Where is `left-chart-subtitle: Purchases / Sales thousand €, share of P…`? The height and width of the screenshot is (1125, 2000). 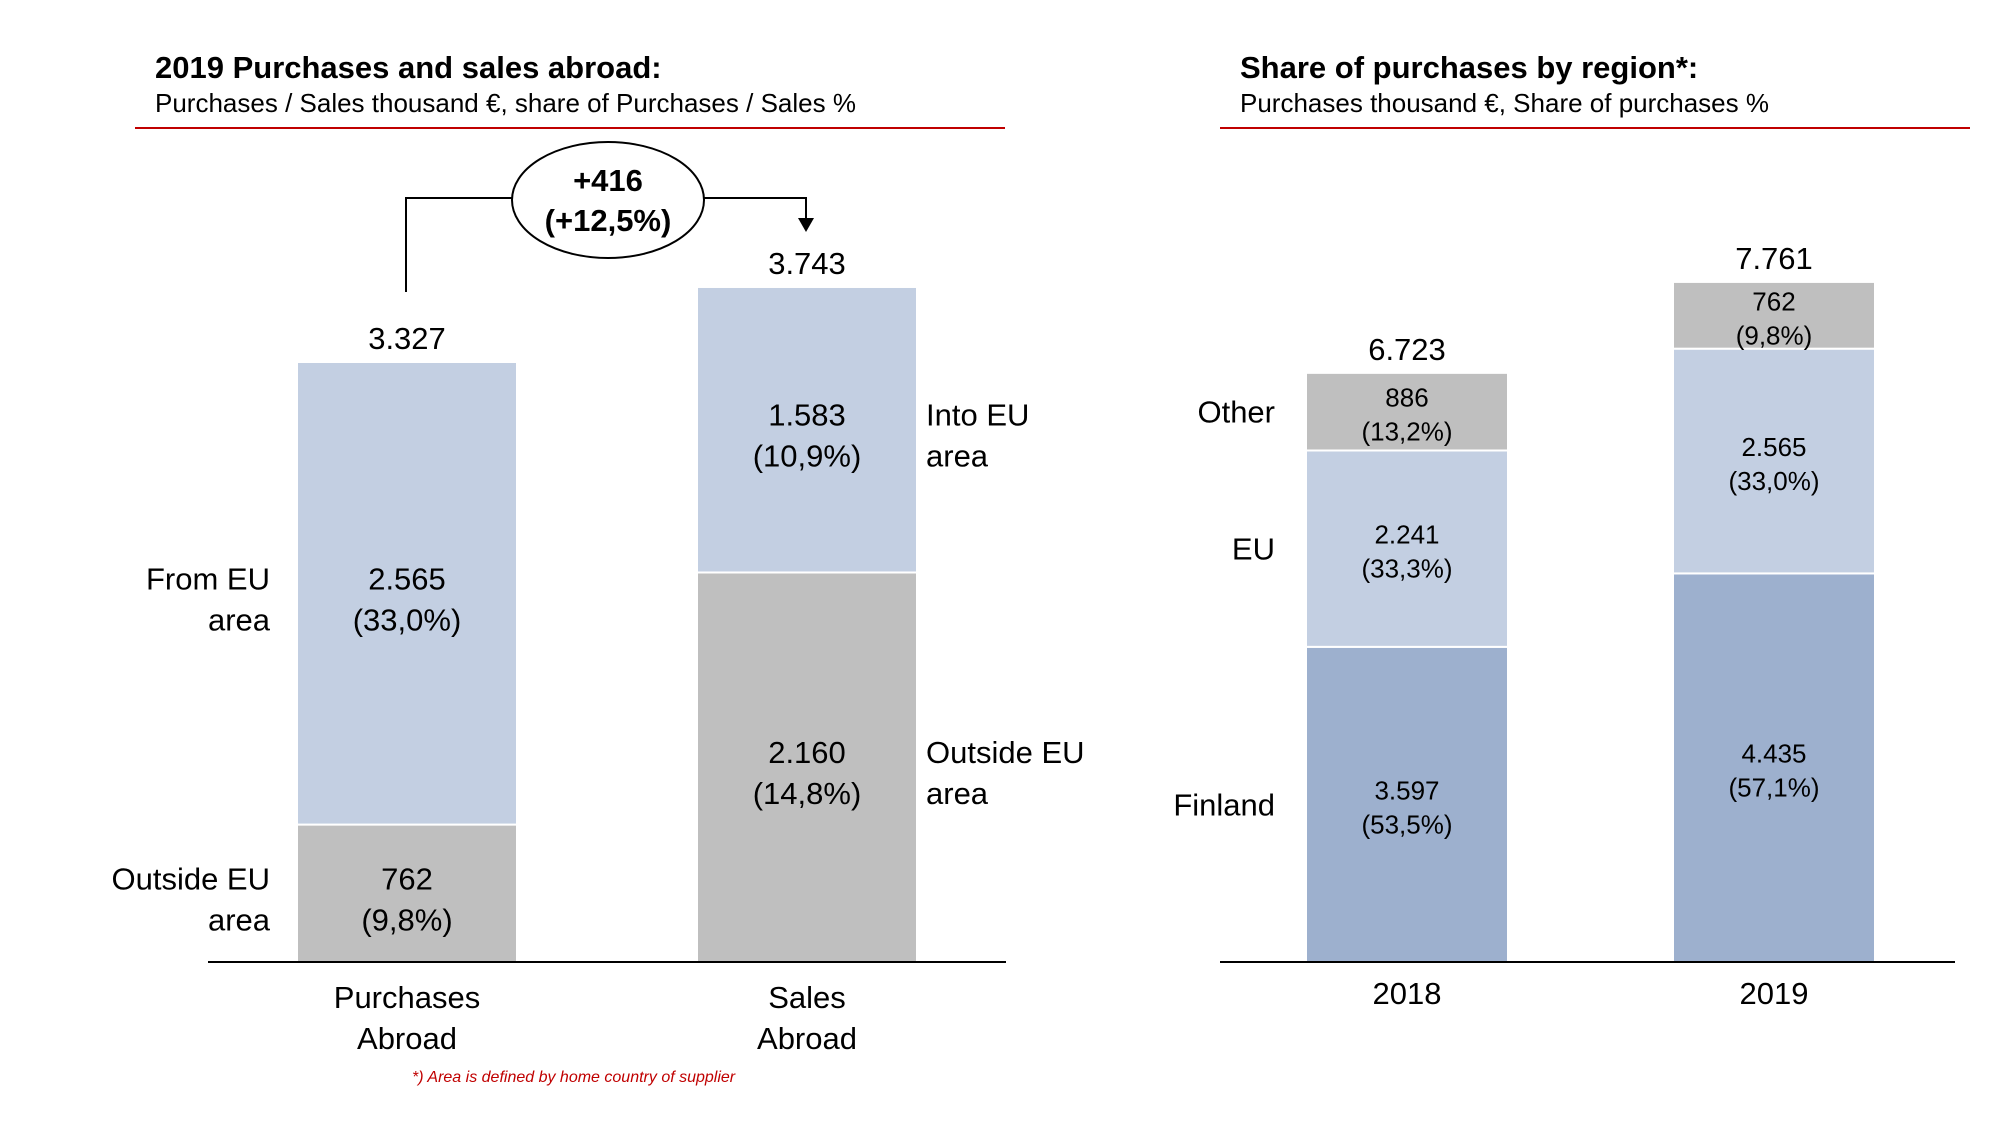
left-chart-subtitle: Purchases / Sales thousand €, share of P… is located at coordinates (505, 103).